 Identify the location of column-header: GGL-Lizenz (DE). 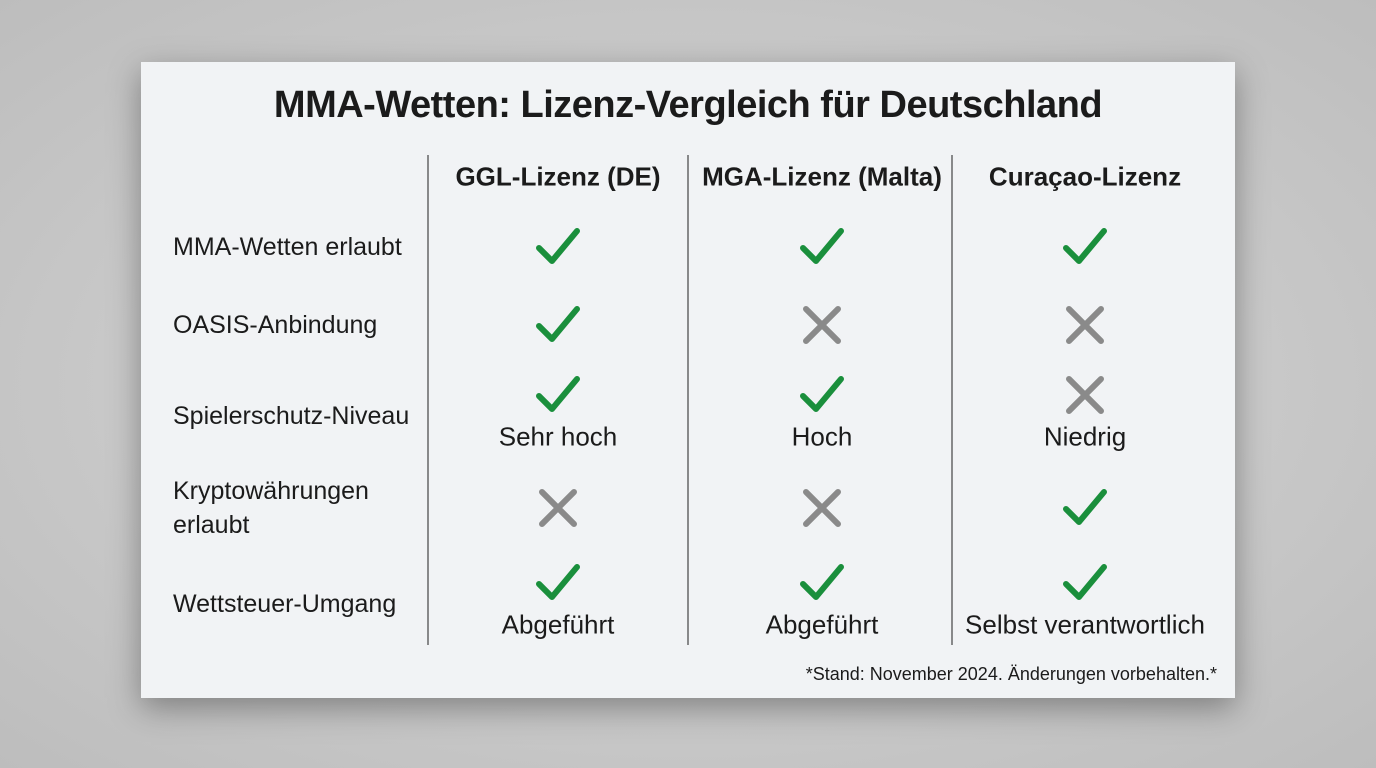
(558, 176).